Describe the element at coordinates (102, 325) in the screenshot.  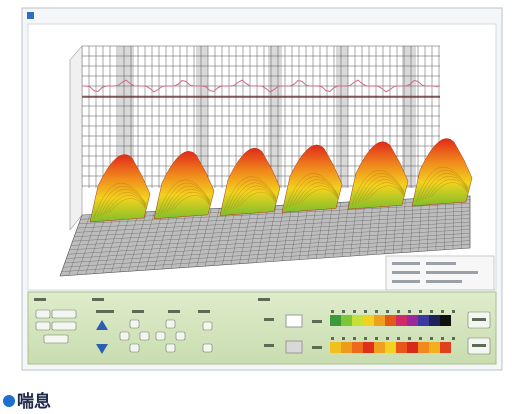
I see `arrow-up` at that location.